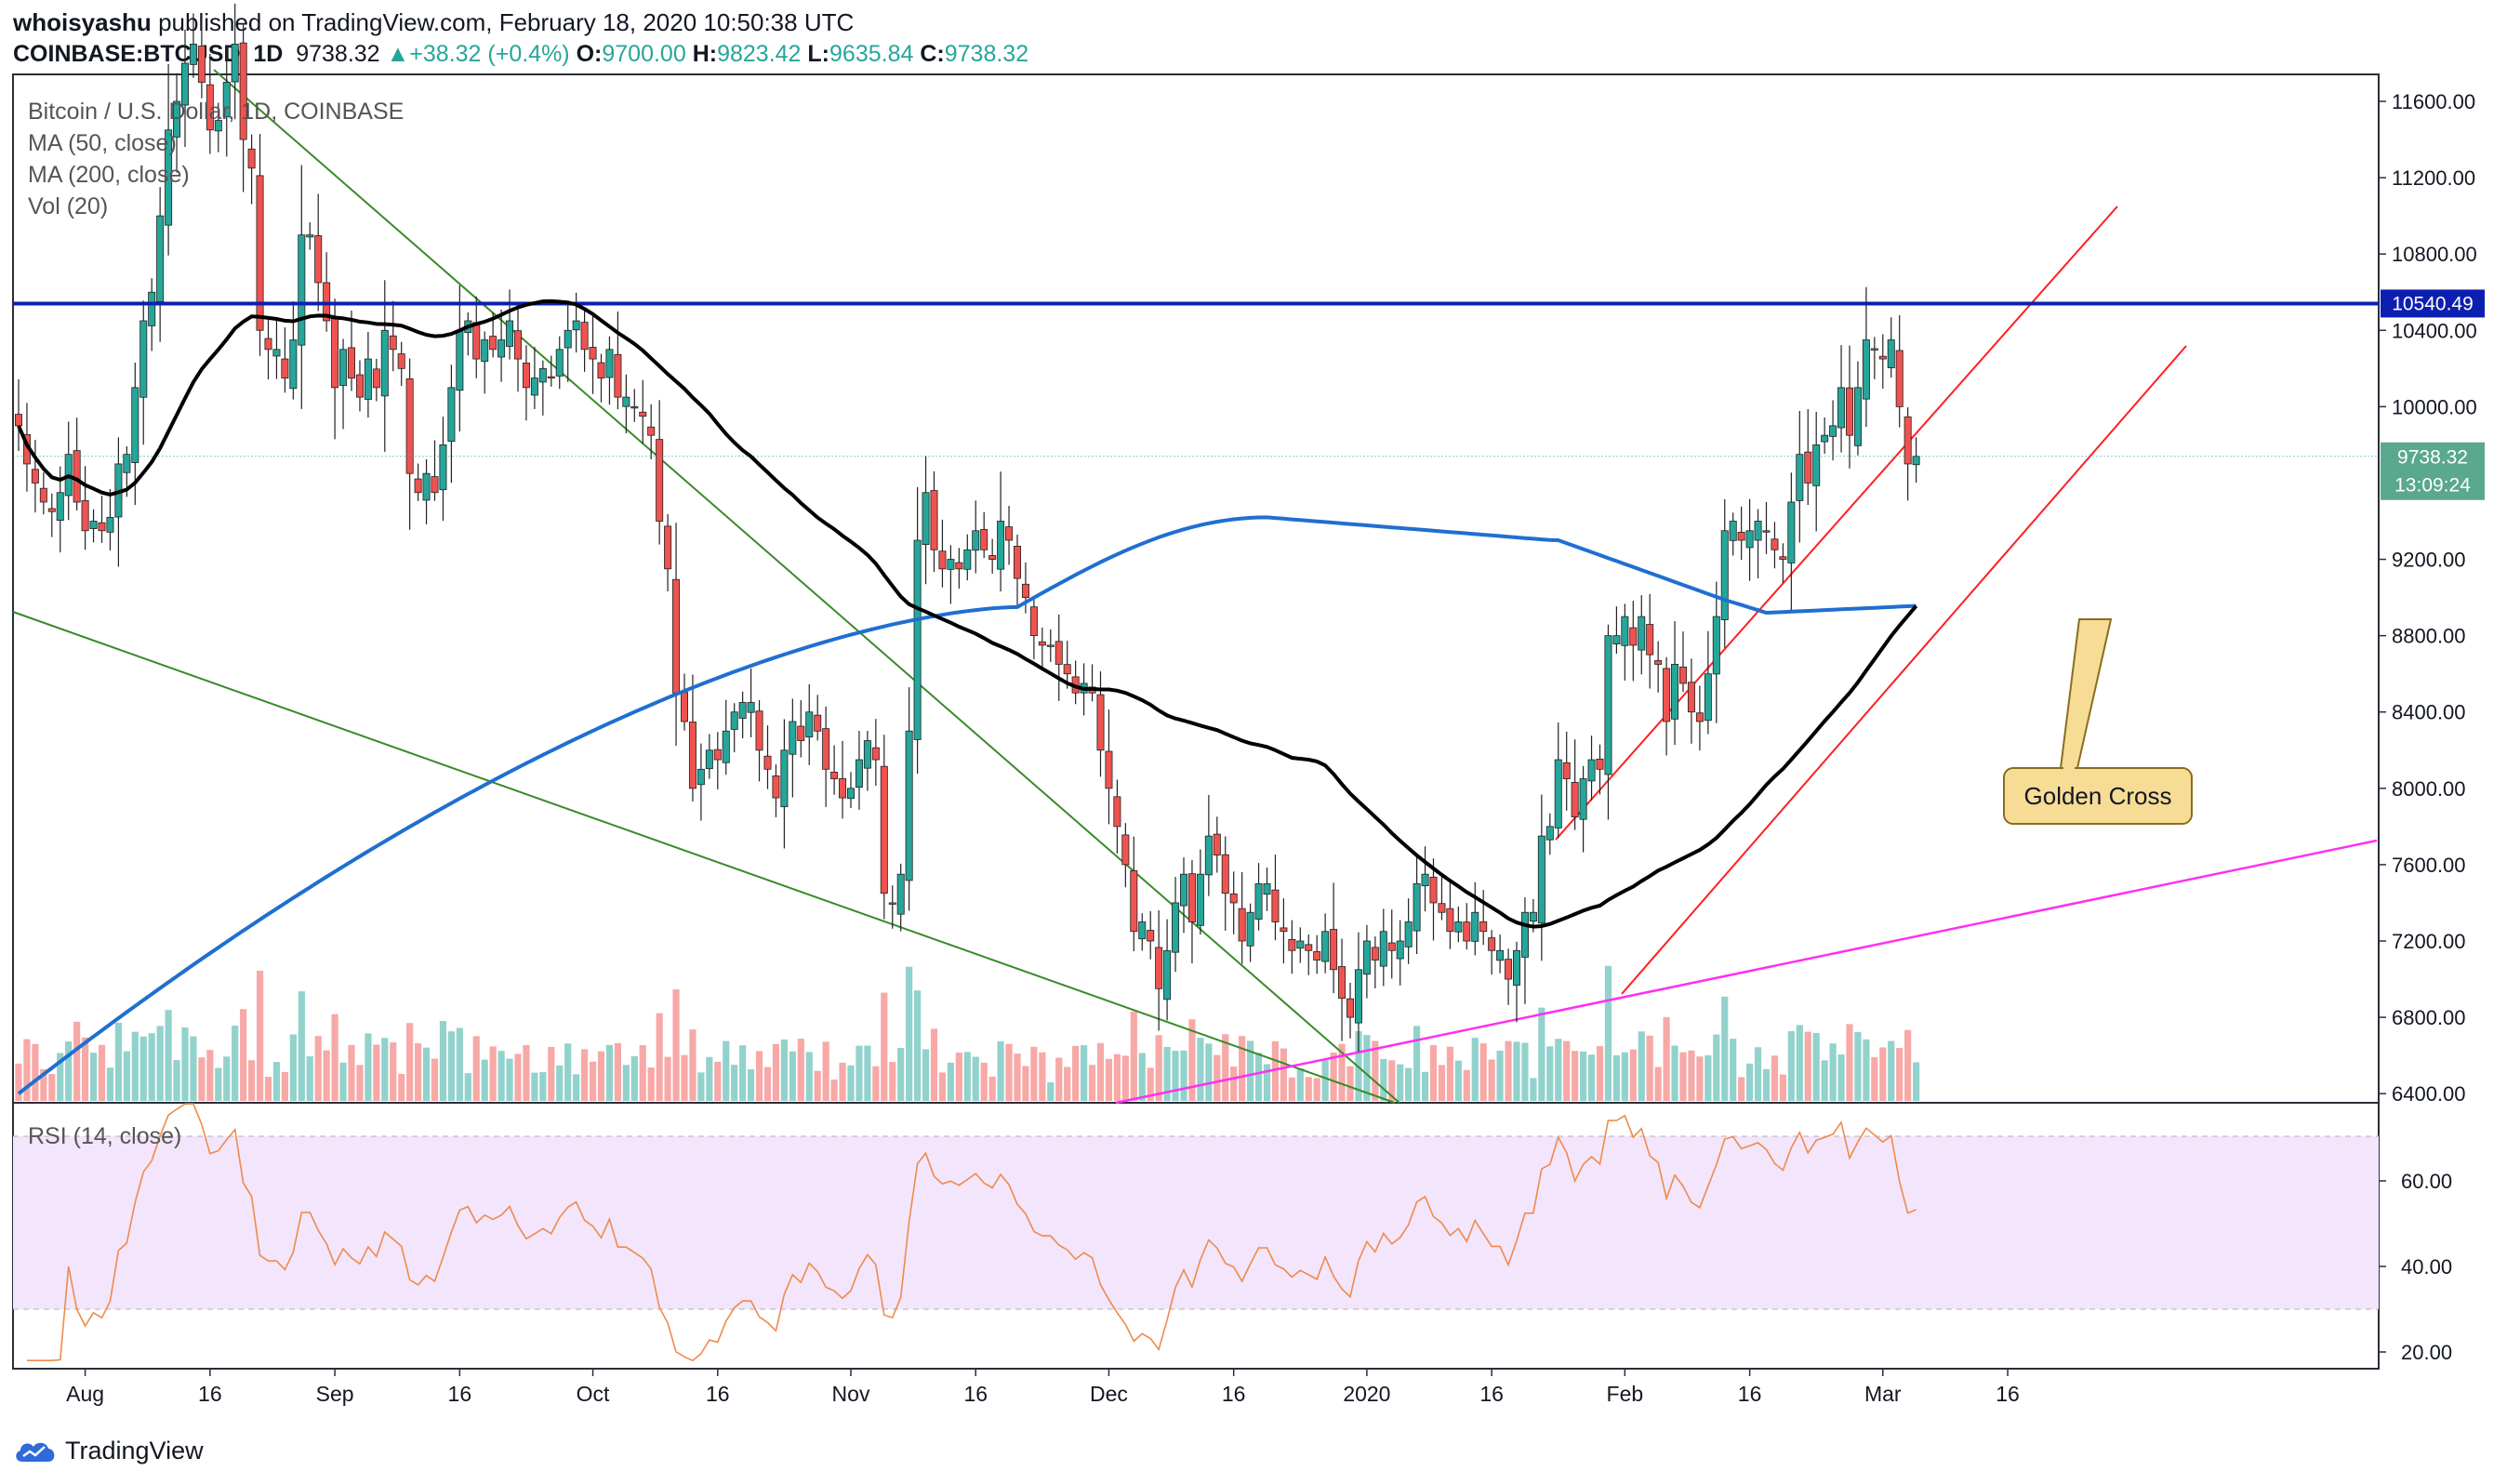 This screenshot has width=2507, height=1484. What do you see at coordinates (2434, 406) in the screenshot?
I see `price-tick-label: 10000.00` at bounding box center [2434, 406].